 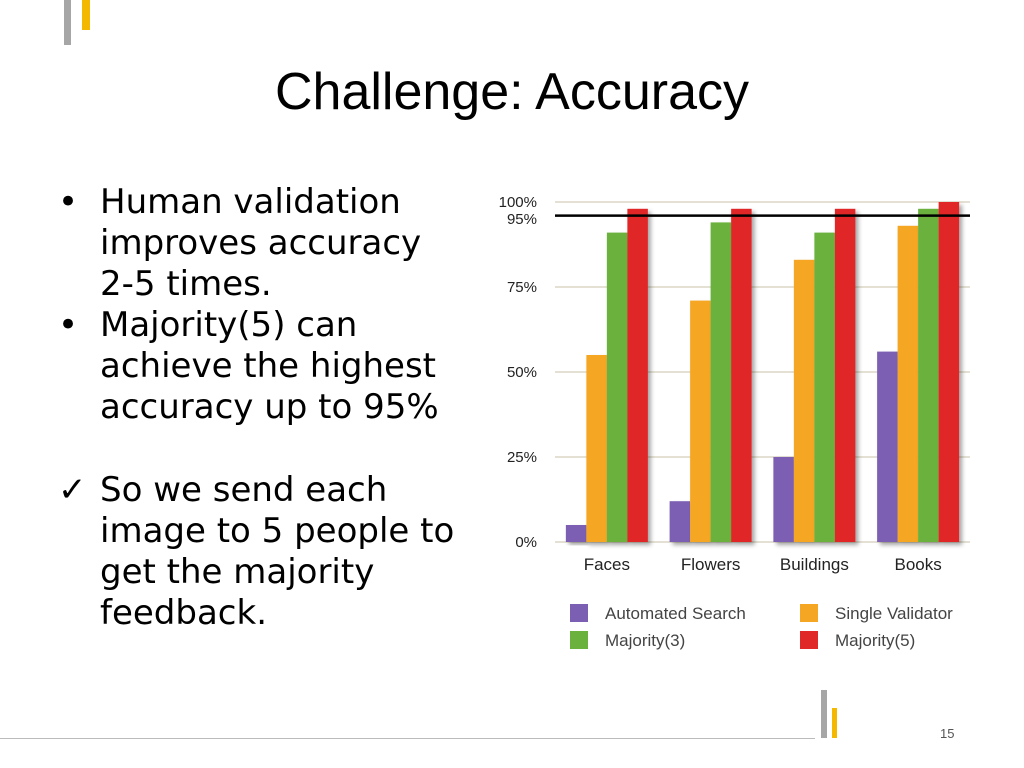 I want to click on y-tick-label: 25%, so click(x=522, y=457).